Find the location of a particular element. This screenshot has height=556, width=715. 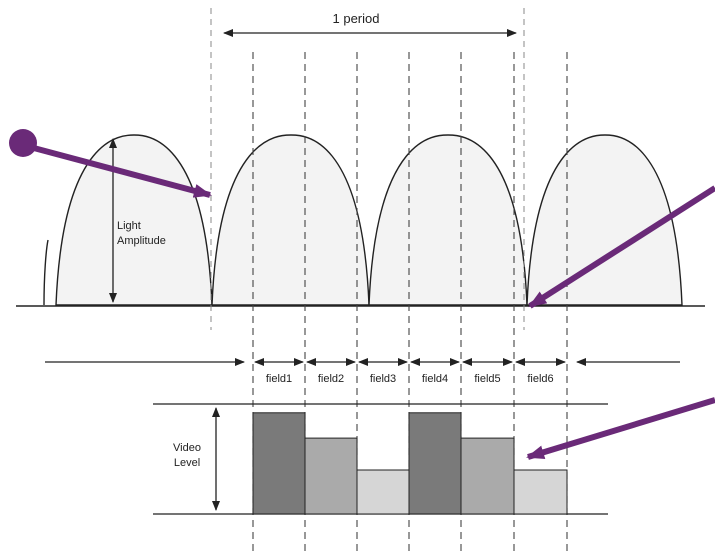

callout-arrow-phase is located at coordinates (621, 247).